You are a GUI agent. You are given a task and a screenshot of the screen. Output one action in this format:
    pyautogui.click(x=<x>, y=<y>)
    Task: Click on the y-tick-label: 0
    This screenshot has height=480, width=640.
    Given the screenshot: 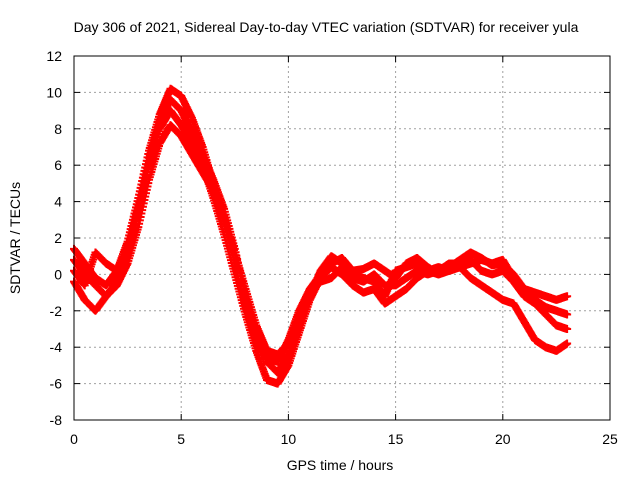 What is the action you would take?
    pyautogui.click(x=58, y=274)
    